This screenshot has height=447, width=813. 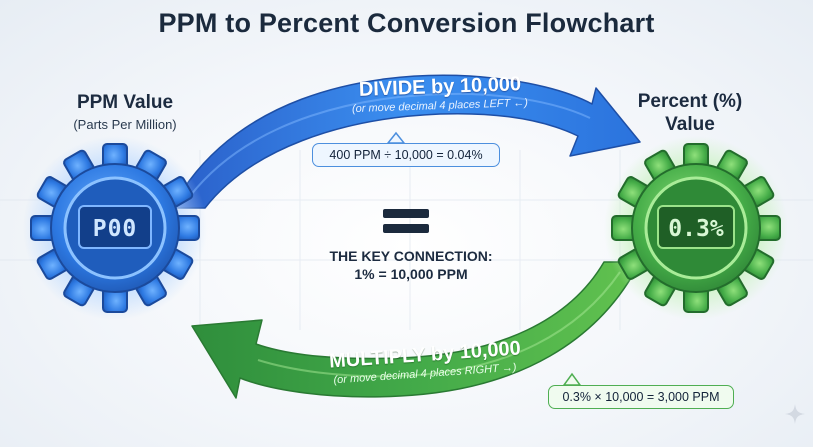 I want to click on page-title: PPM to Percent Conversion Flowchart, so click(x=406, y=23).